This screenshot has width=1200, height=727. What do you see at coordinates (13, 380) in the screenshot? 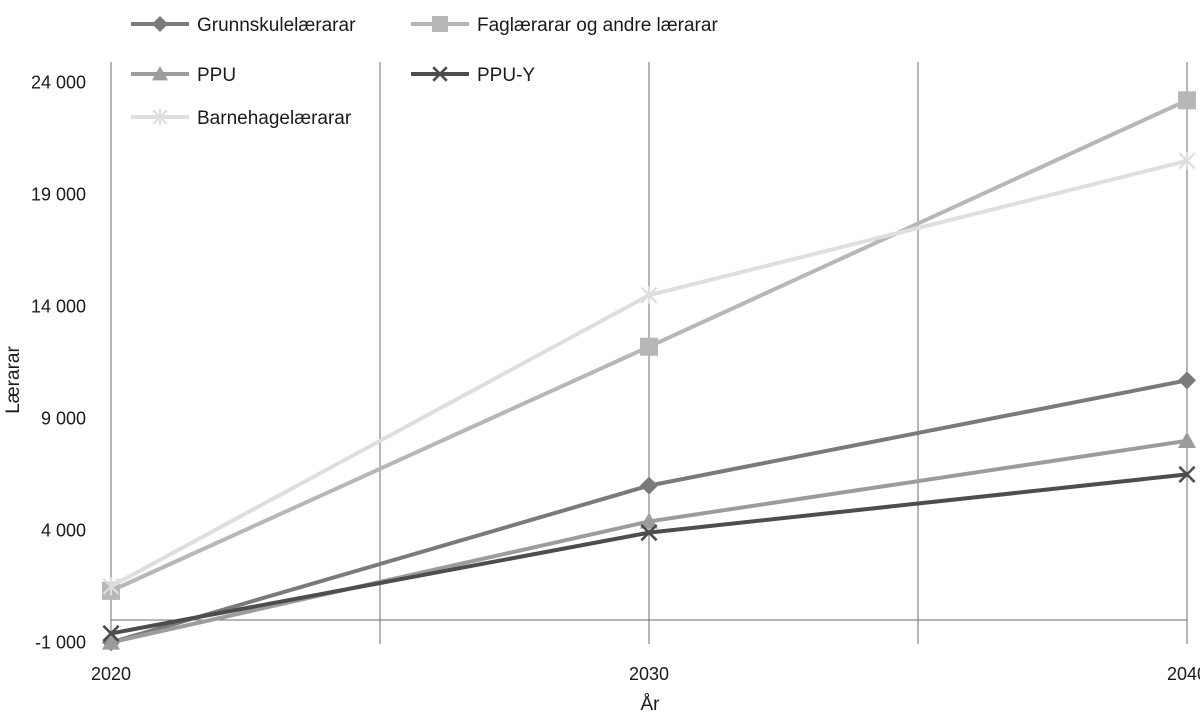
I see `y-axis-title: Lærarar` at bounding box center [13, 380].